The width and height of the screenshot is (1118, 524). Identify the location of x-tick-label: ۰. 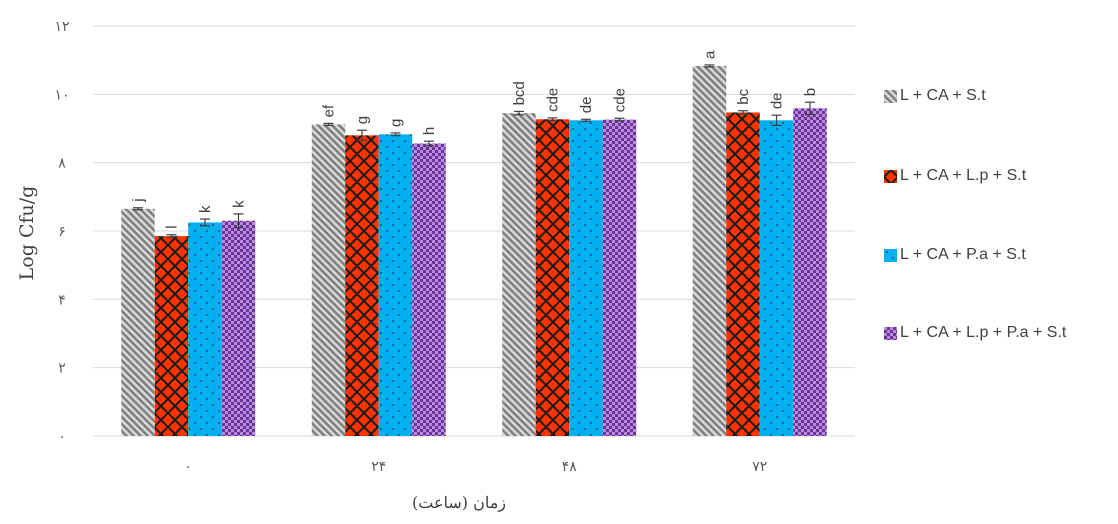
(188, 466).